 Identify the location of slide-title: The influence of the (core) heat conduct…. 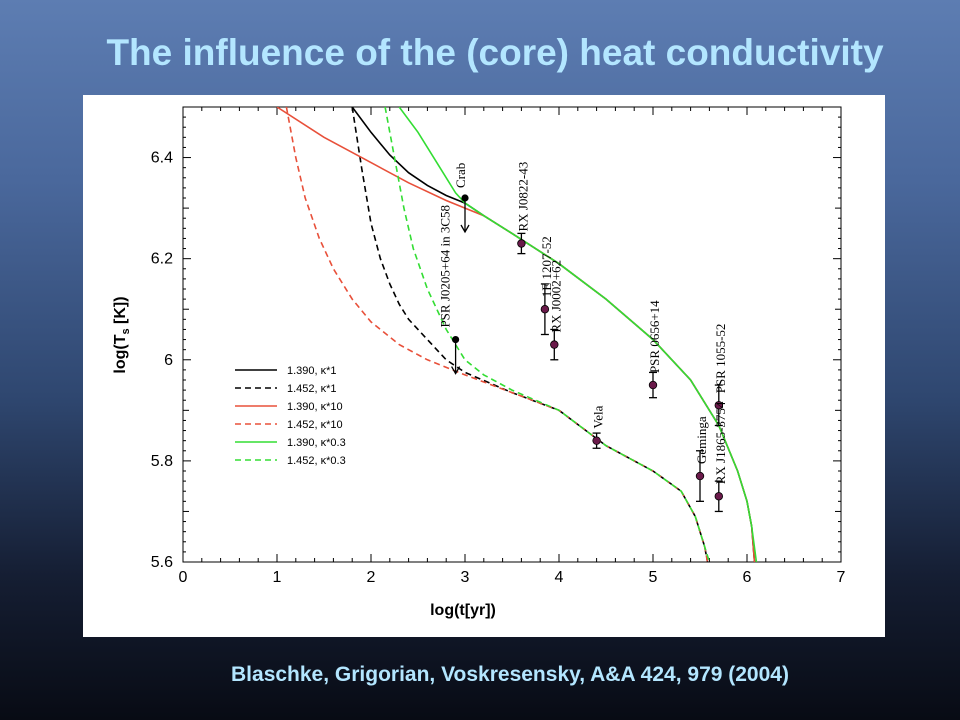
(495, 52).